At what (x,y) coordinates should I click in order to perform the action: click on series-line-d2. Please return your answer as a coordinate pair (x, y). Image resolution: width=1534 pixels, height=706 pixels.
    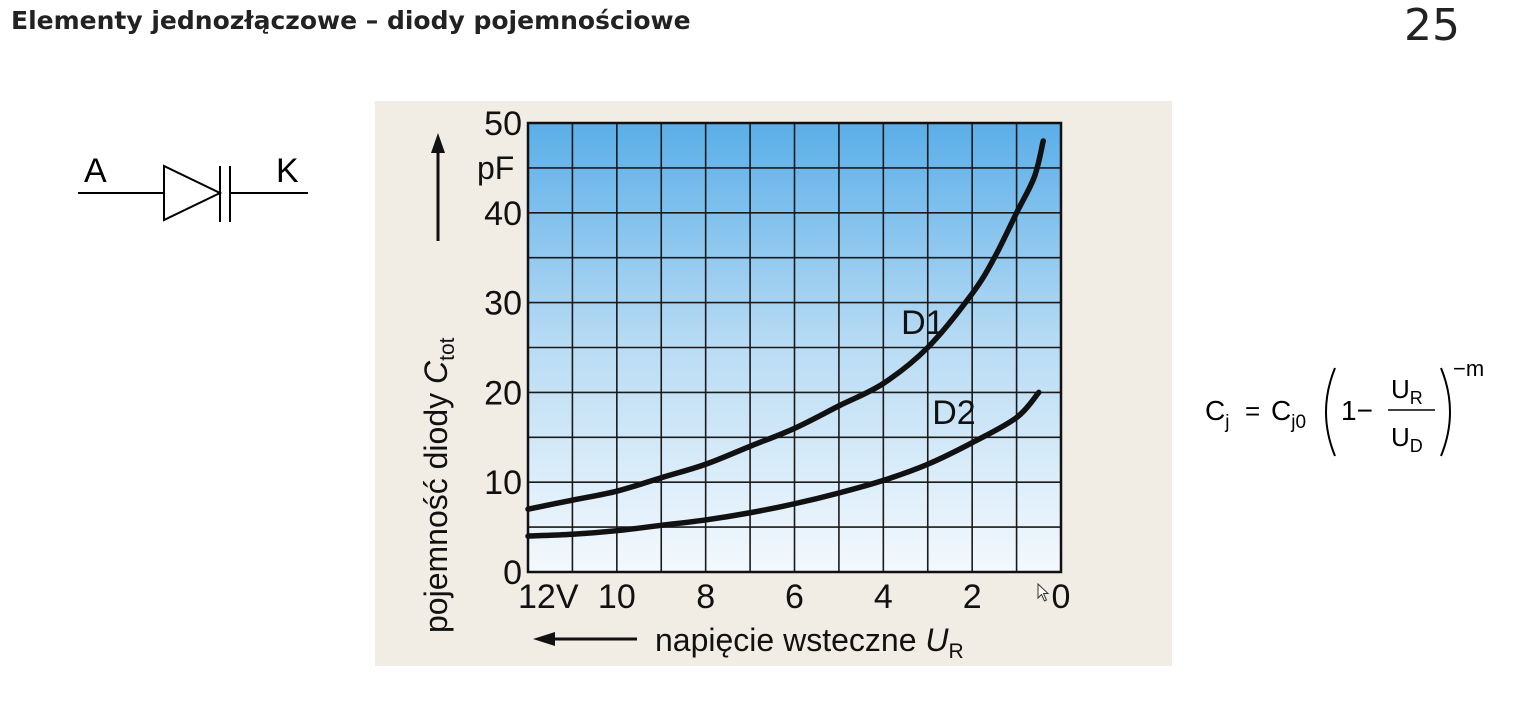
    Looking at the image, I should click on (783, 464).